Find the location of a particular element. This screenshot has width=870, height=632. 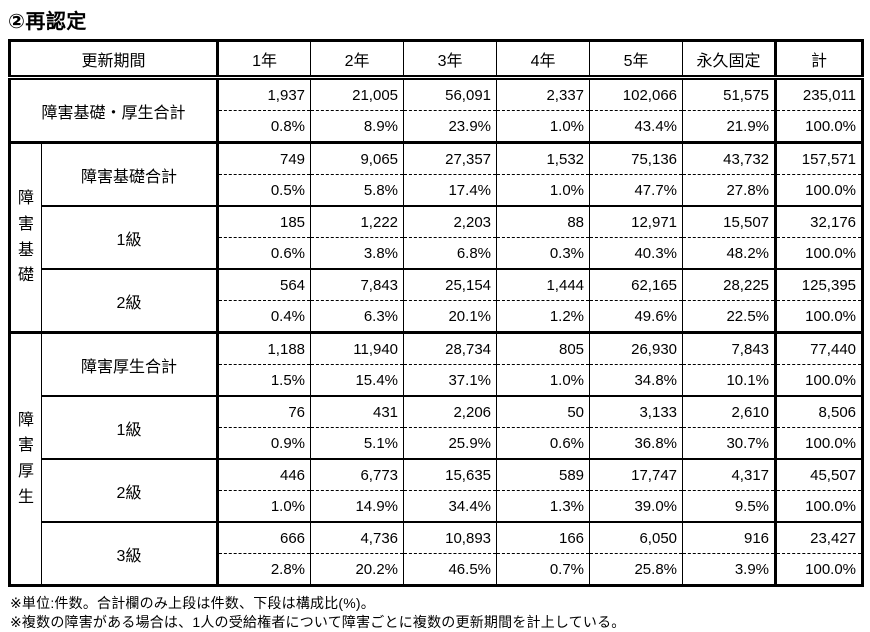

header-renewal-period: 更新期間 is located at coordinates (113, 60).